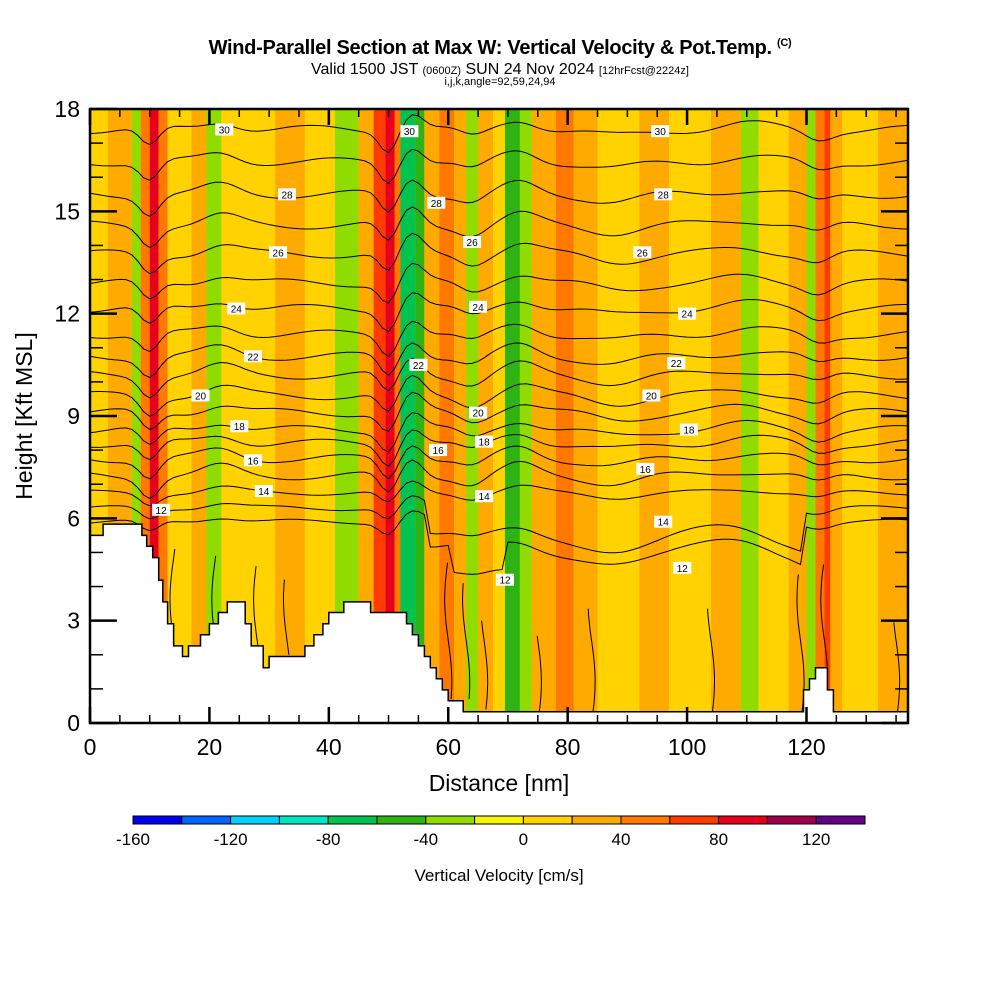 The height and width of the screenshot is (1000, 1000). I want to click on x-tick-label: 80, so click(568, 747).